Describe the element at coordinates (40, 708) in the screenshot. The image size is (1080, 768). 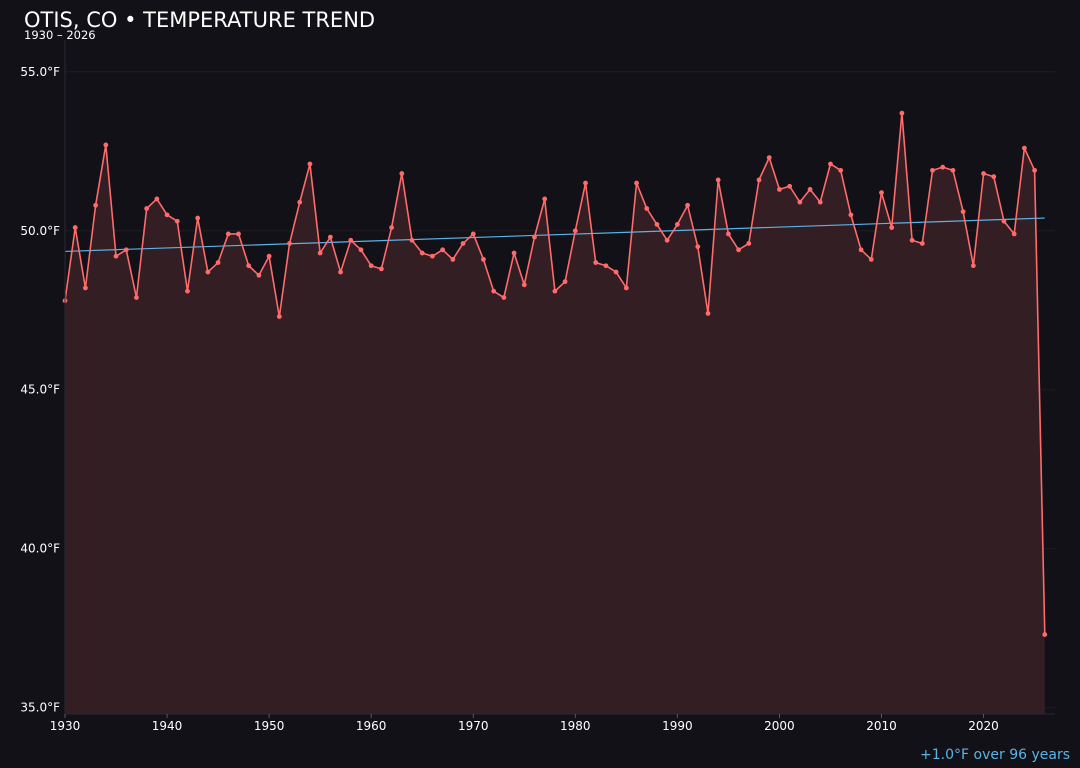
I see `y-tick-label: 35.0°F` at that location.